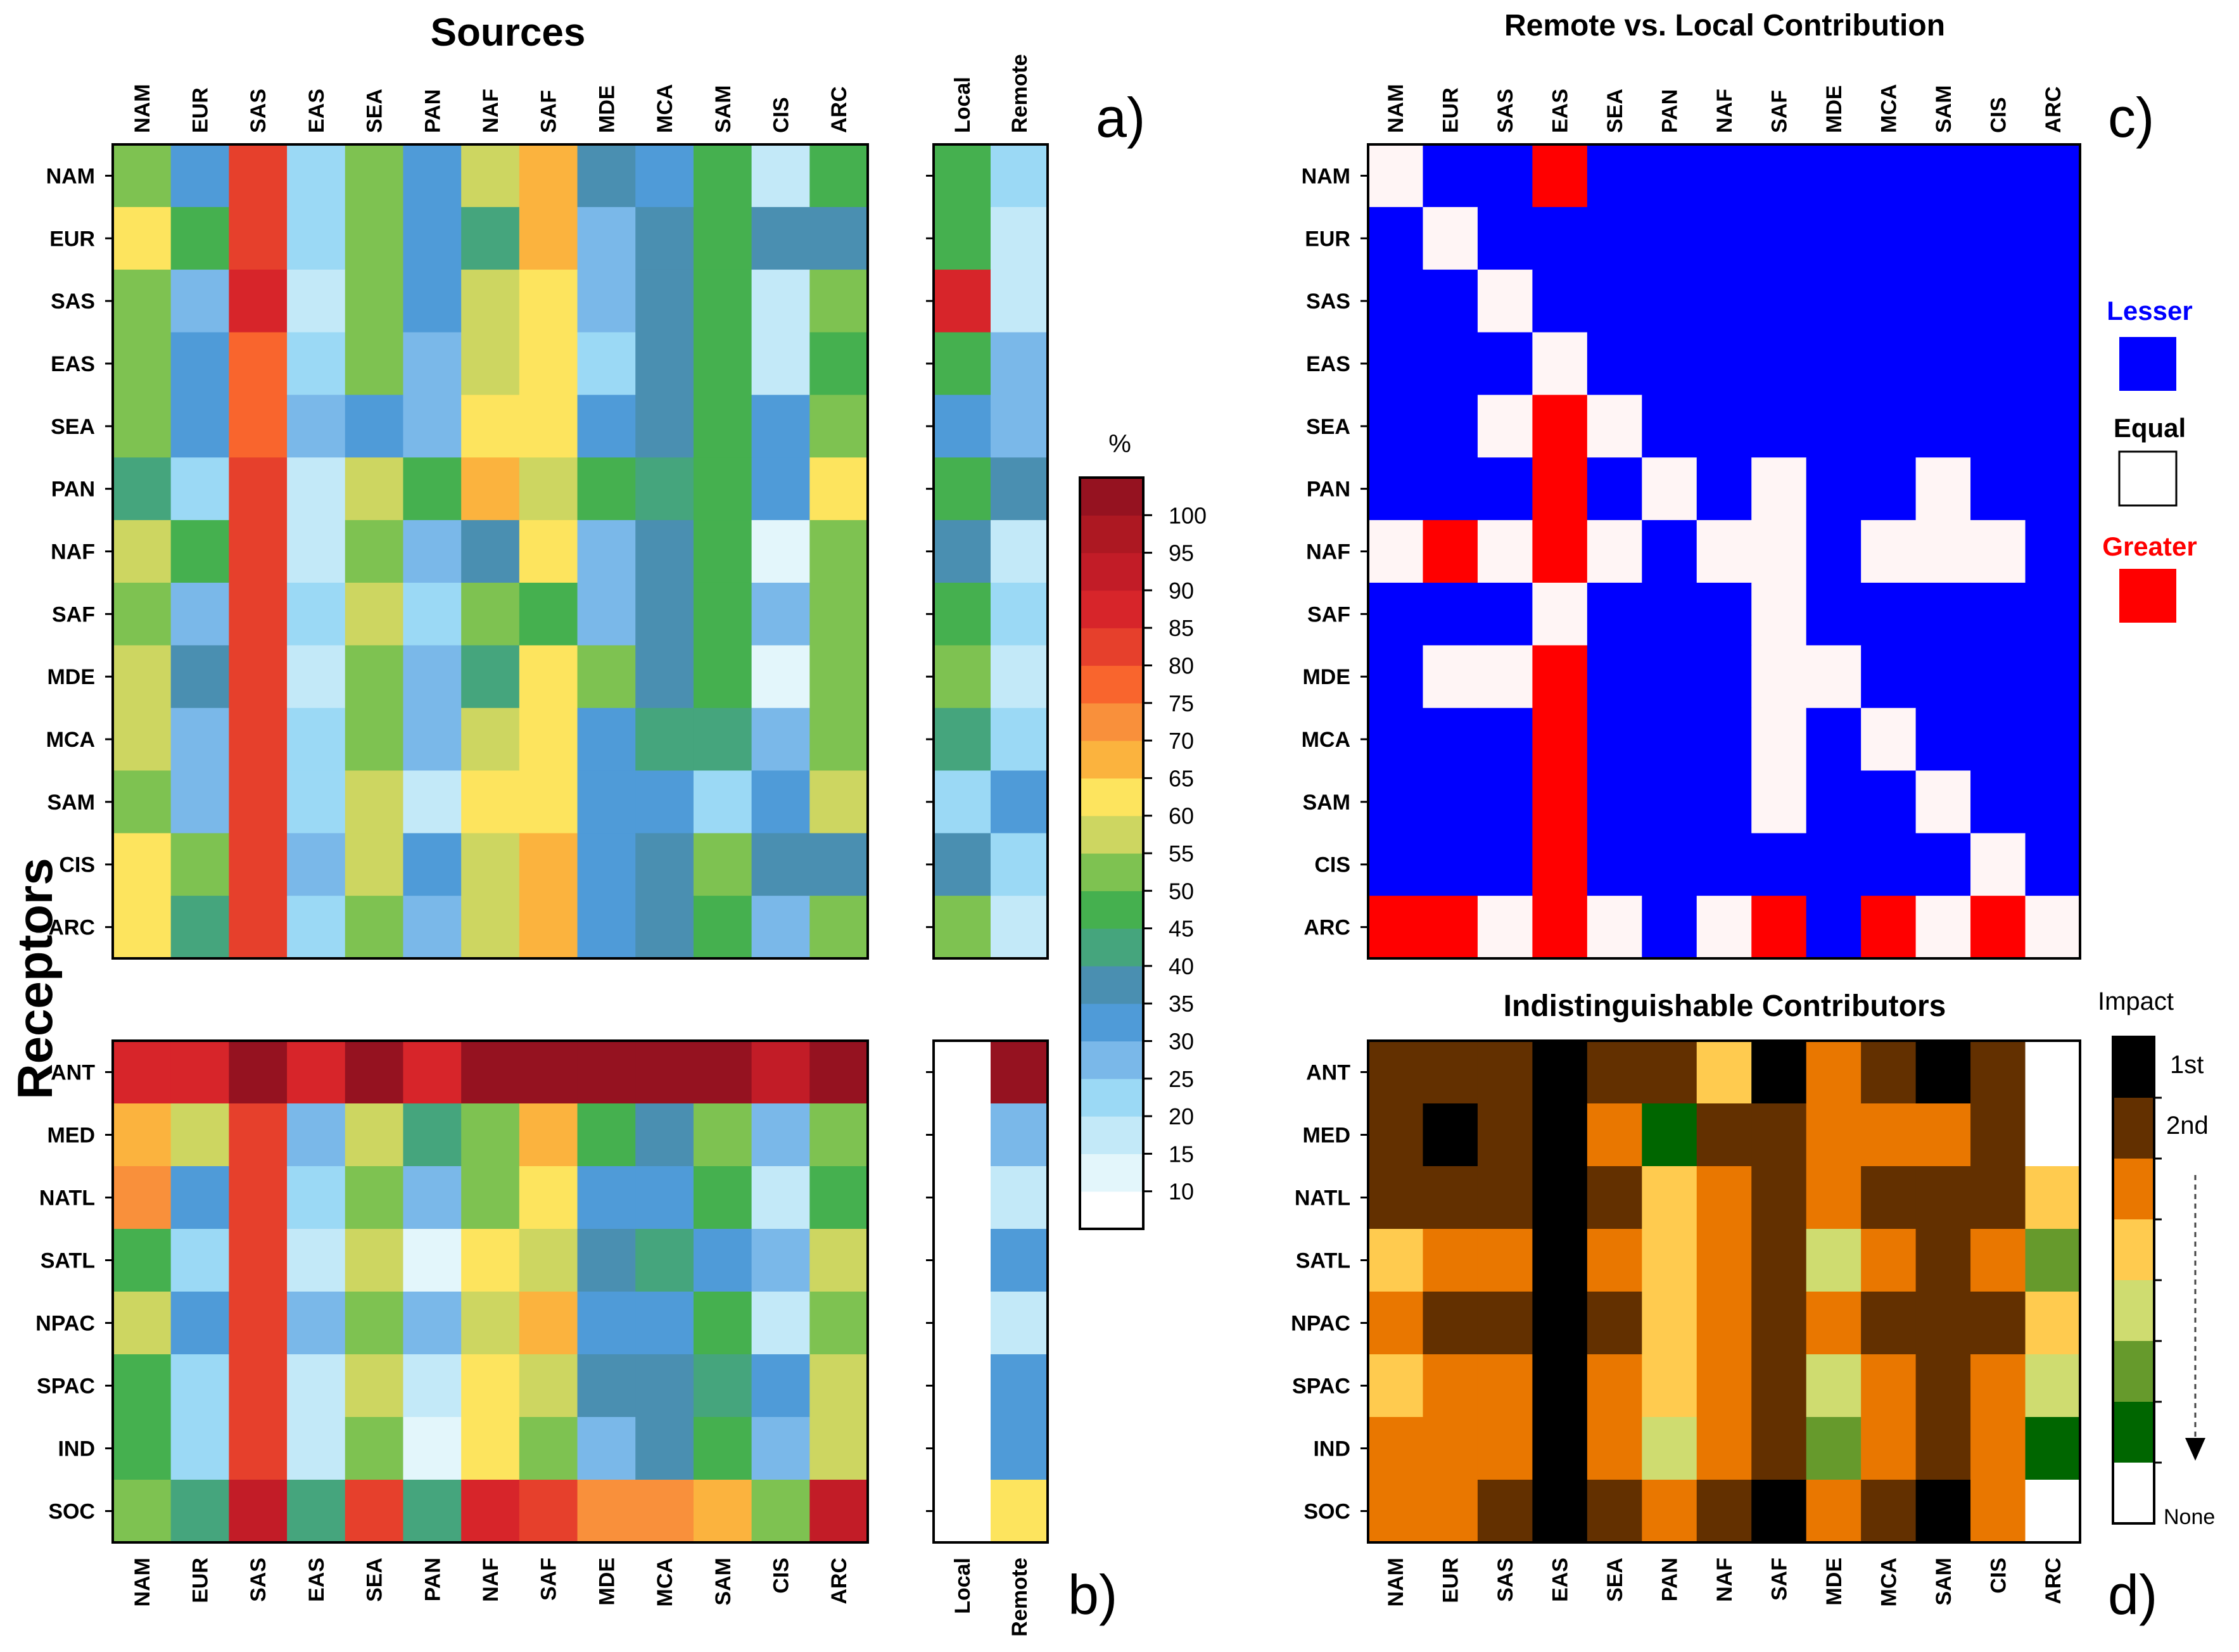 The image size is (2239, 1652). Describe the element at coordinates (71, 1512) in the screenshot. I see `receptor-label-soc: SOC` at that location.